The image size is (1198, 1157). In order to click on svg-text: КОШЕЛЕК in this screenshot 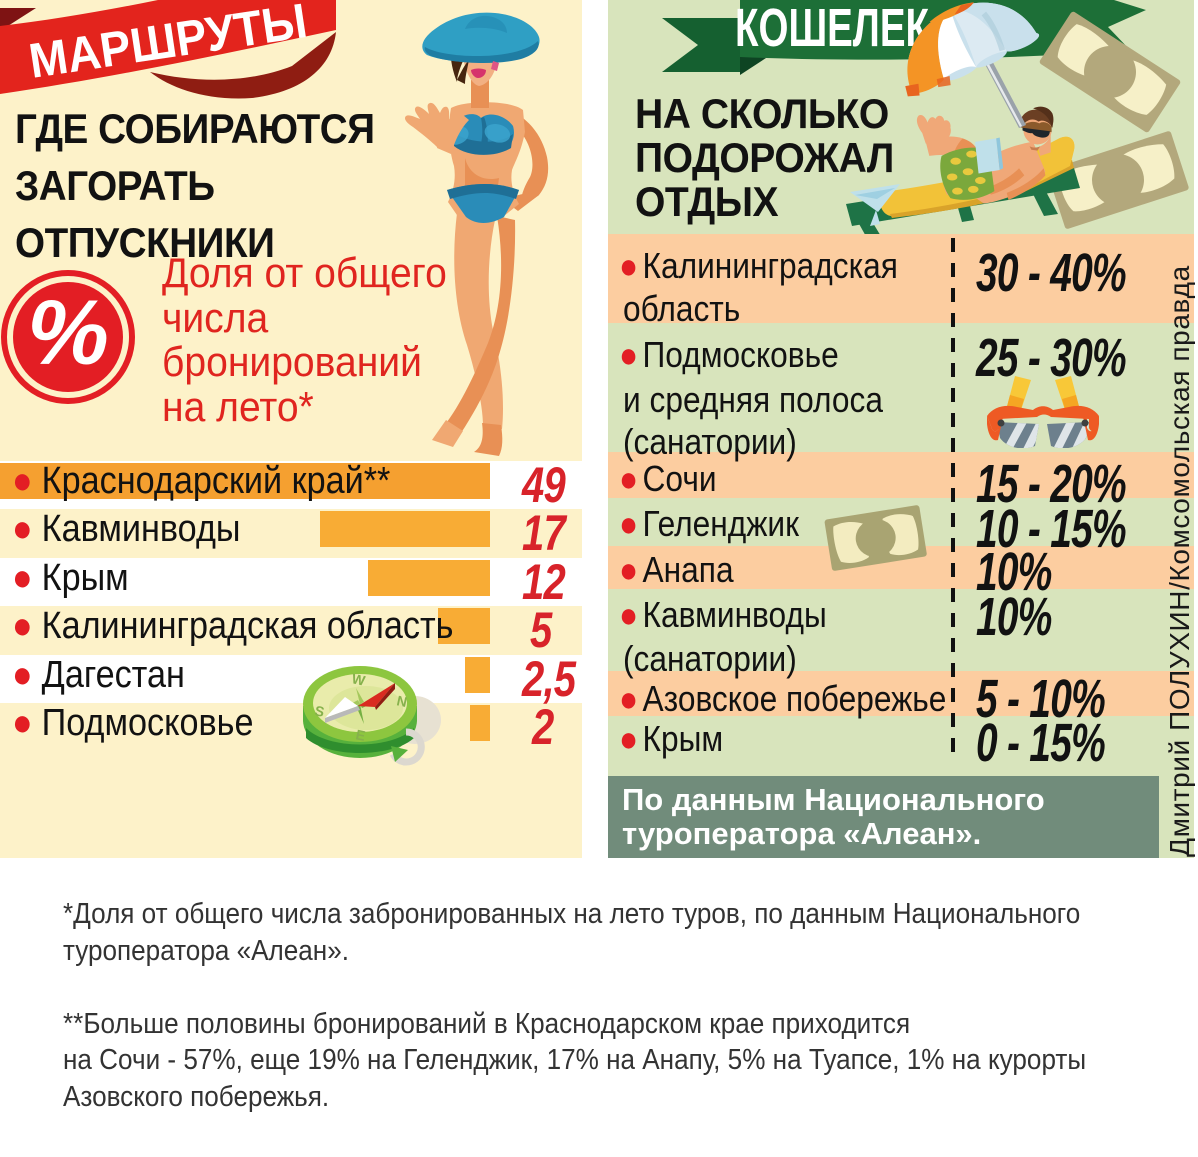, I will do `click(832, 29)`.